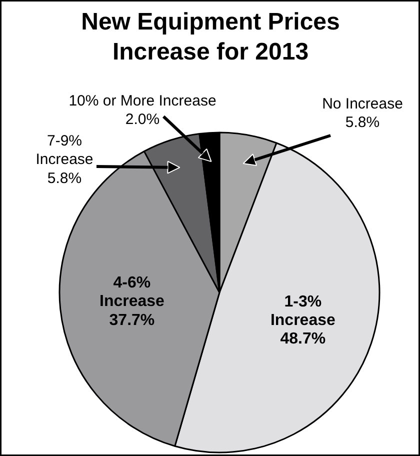 The image size is (420, 456). I want to click on slice-label: 1-3% Increase, so click(303, 311).